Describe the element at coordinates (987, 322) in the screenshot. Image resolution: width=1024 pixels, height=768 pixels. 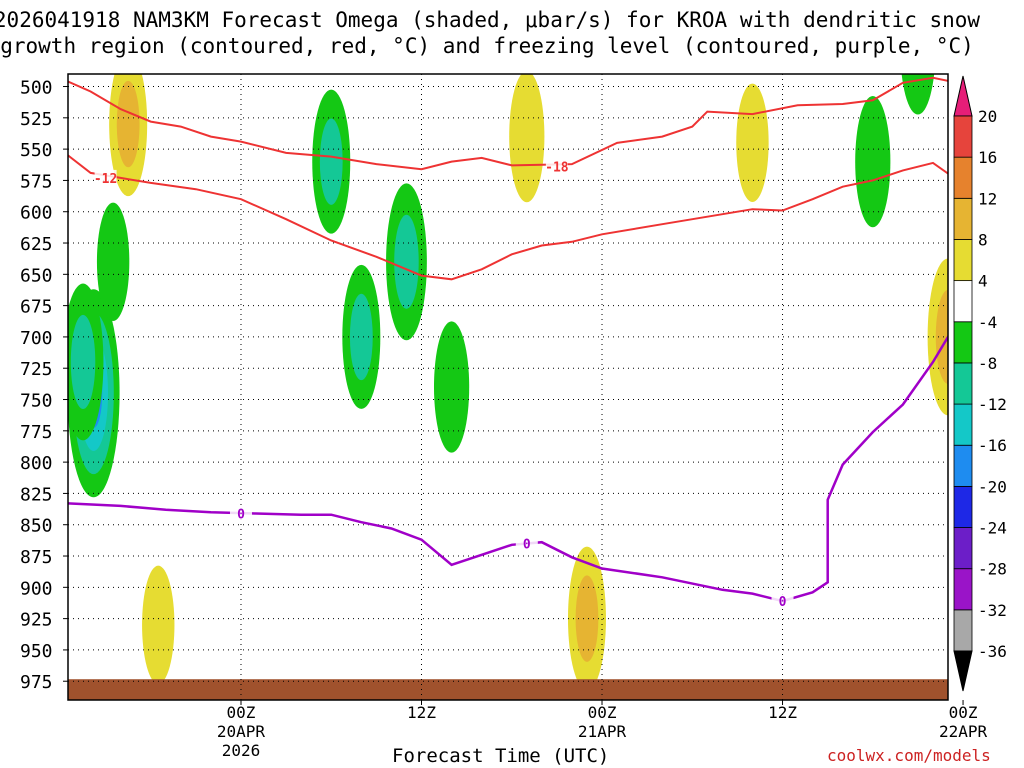
I see `colorbar-label: -4` at that location.